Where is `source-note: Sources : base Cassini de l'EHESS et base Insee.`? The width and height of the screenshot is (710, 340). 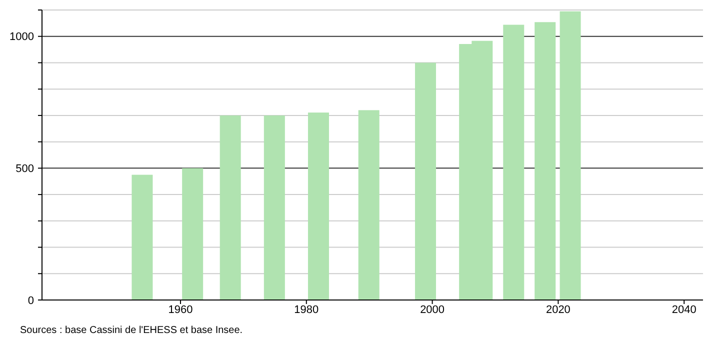 source-note: Sources : base Cassini de l'EHESS et base Insee. is located at coordinates (131, 330).